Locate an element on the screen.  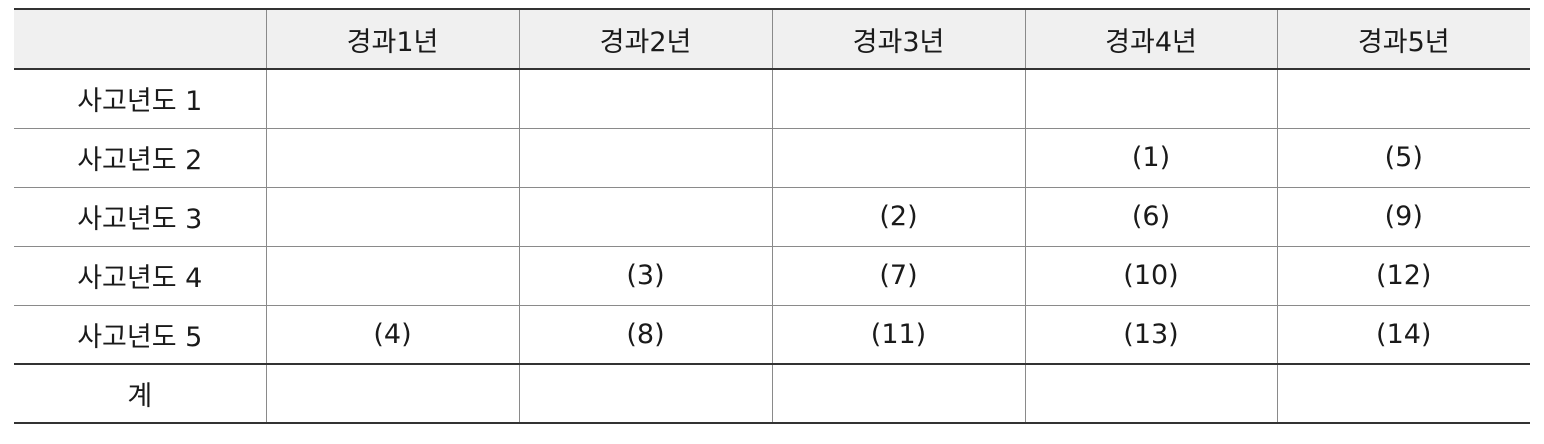
total-row: 계 is located at coordinates (772, 394).